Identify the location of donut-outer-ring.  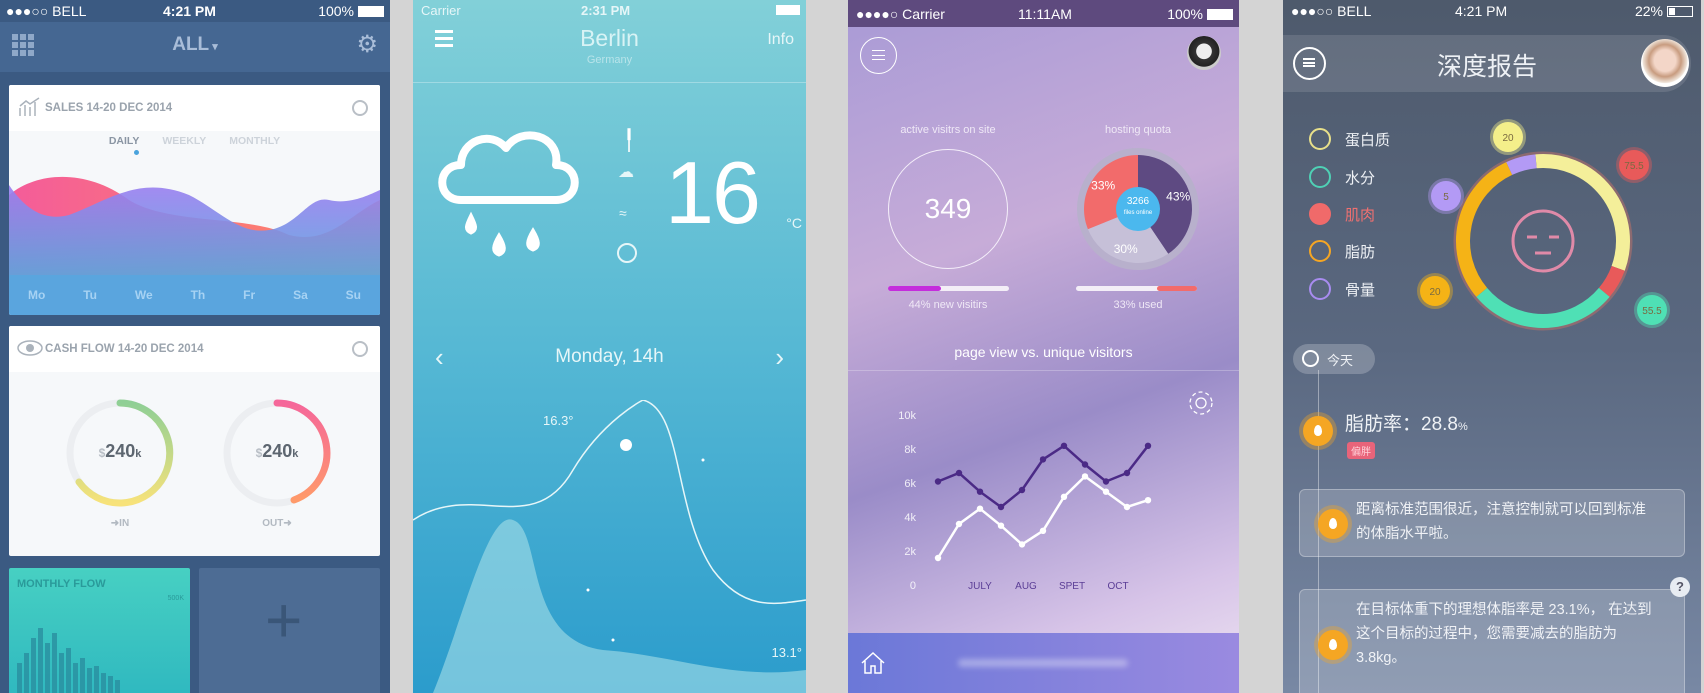
(1543, 241).